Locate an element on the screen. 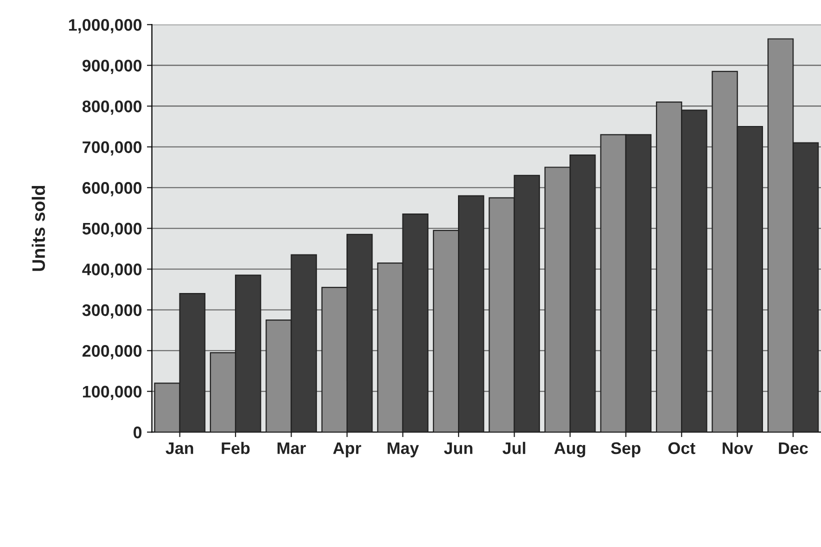 Image resolution: width=821 pixels, height=547 pixels. y-tick-label: 700,000 is located at coordinates (112, 148).